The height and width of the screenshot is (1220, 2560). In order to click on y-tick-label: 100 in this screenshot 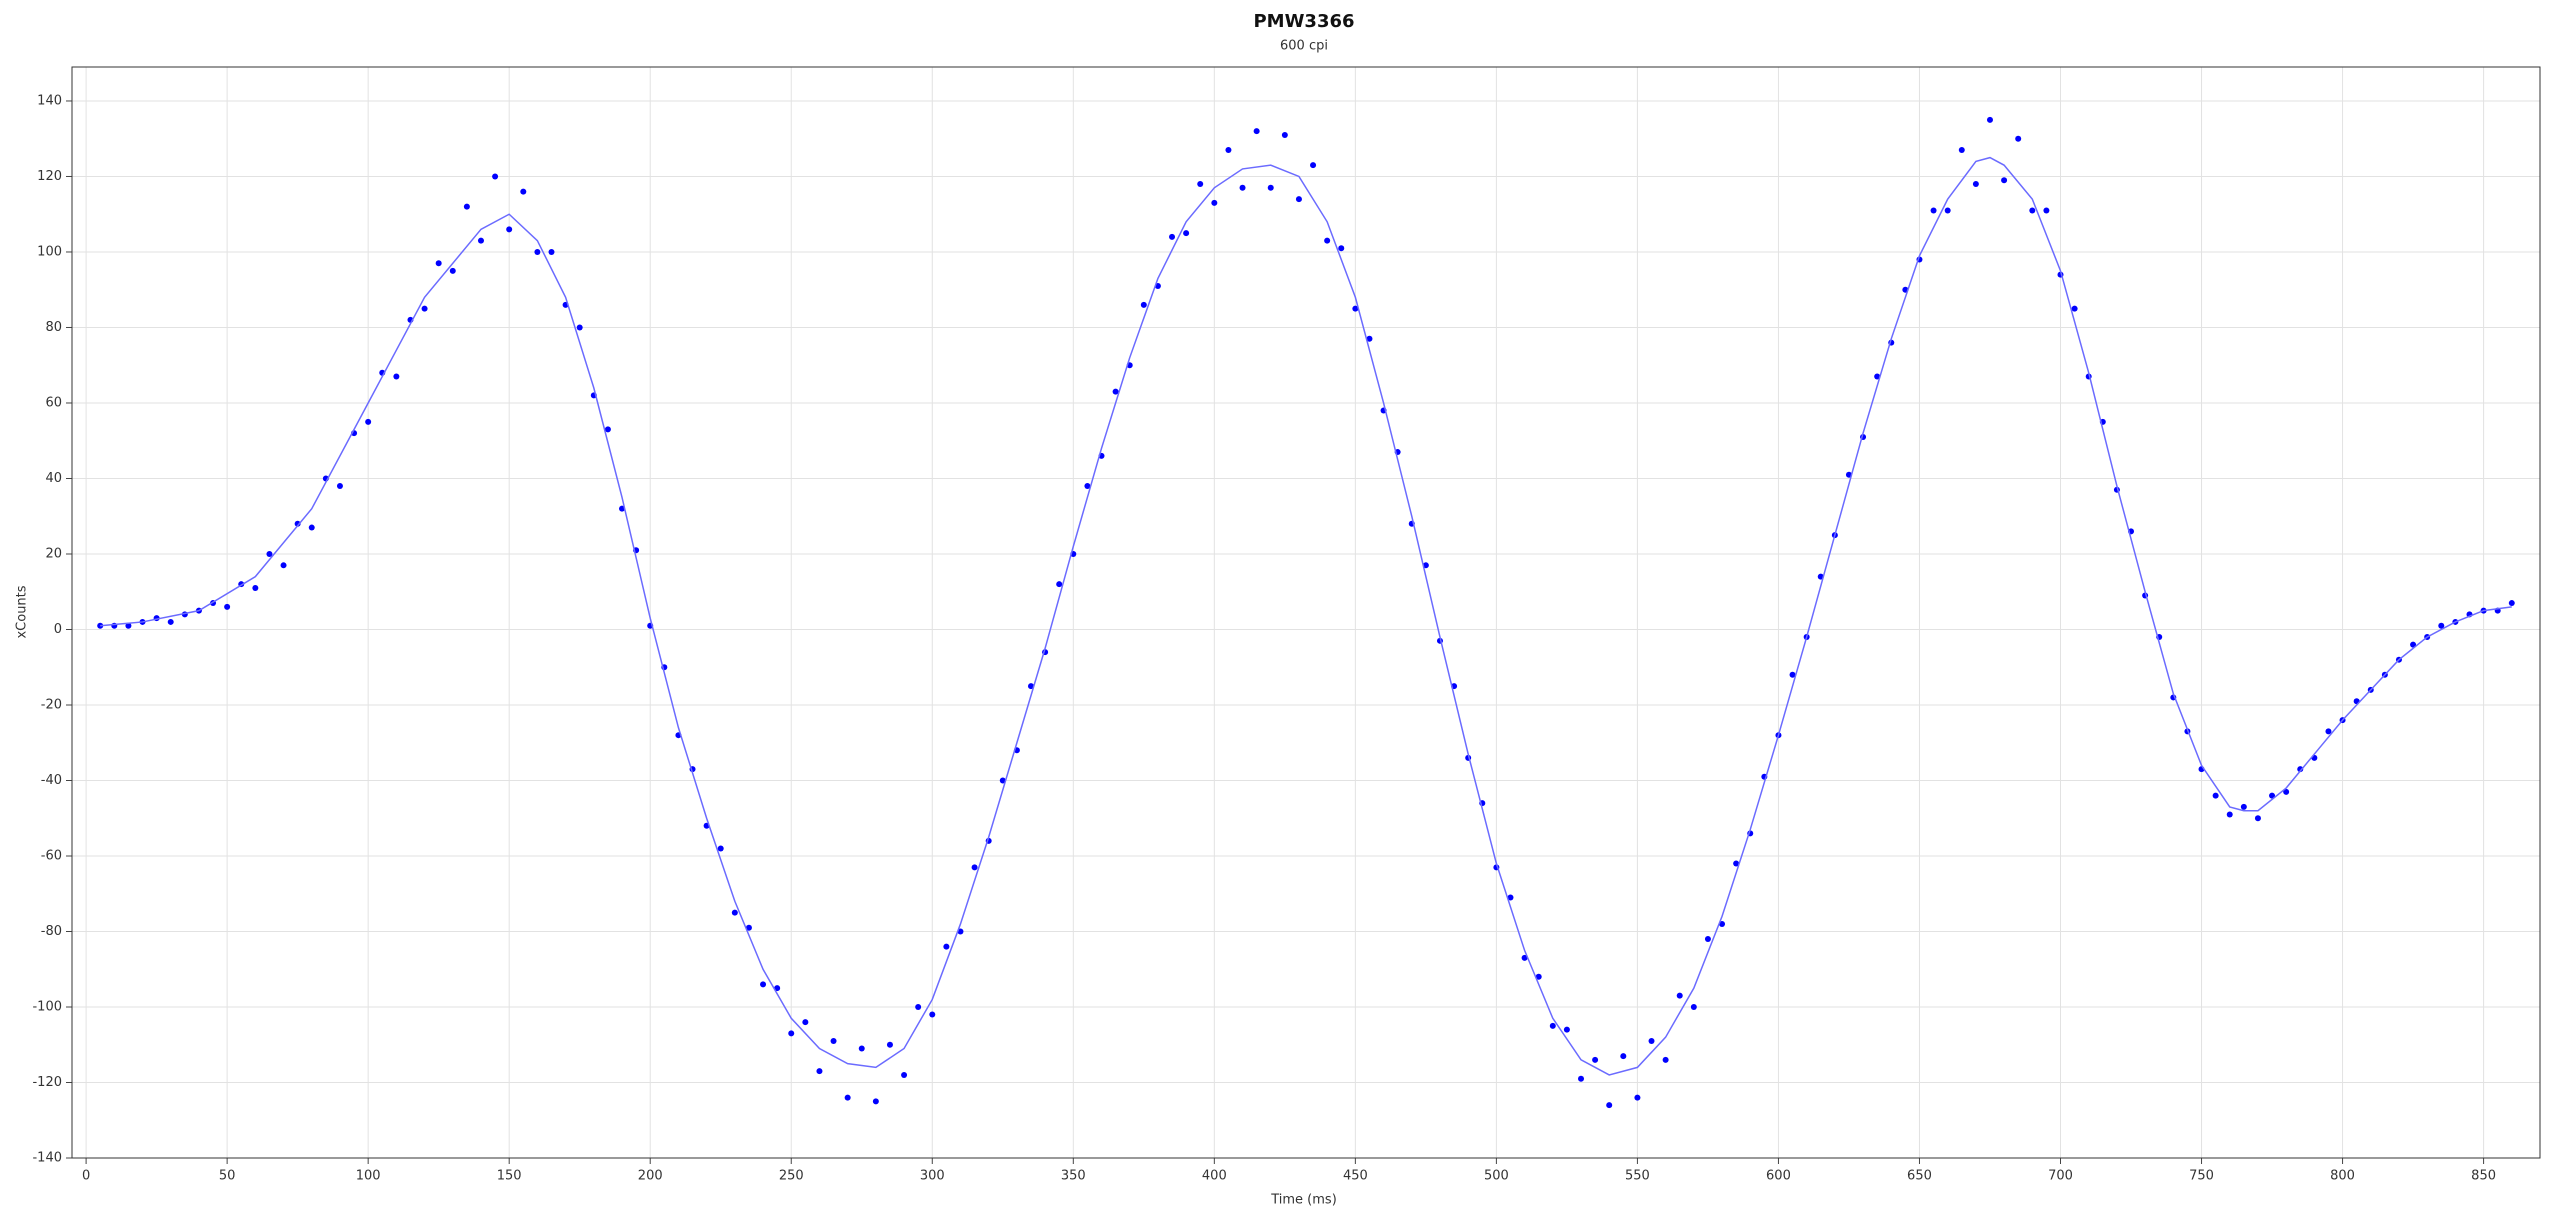, I will do `click(49, 251)`.